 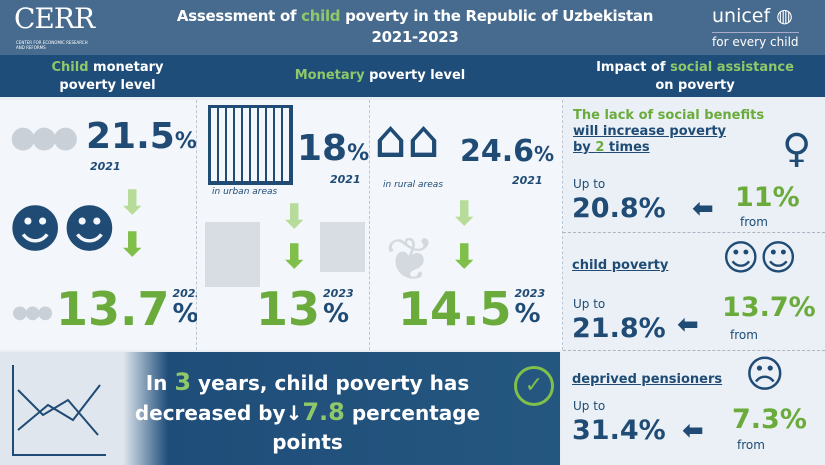 I want to click on people-small-icon: ●●●, so click(x=32, y=312).